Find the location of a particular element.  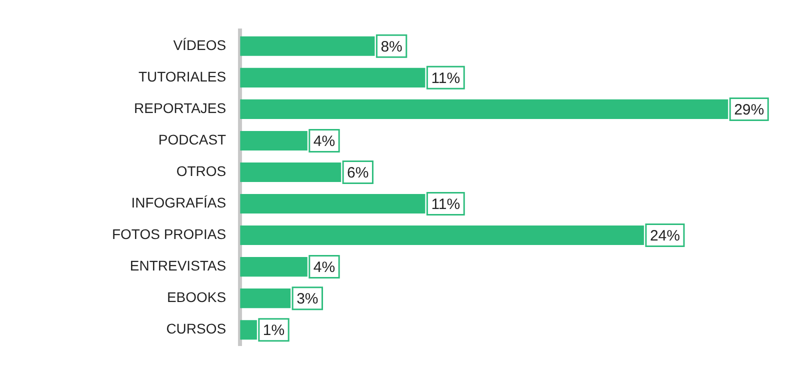

y-tick-label: FOTOS PROPIAS is located at coordinates (169, 234).